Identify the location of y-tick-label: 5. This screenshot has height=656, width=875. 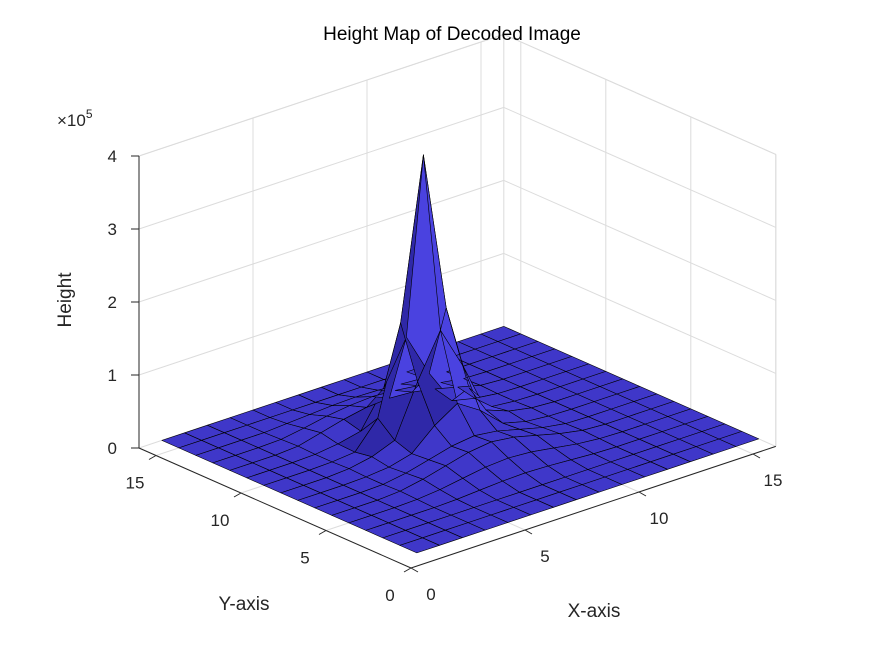
(304, 558).